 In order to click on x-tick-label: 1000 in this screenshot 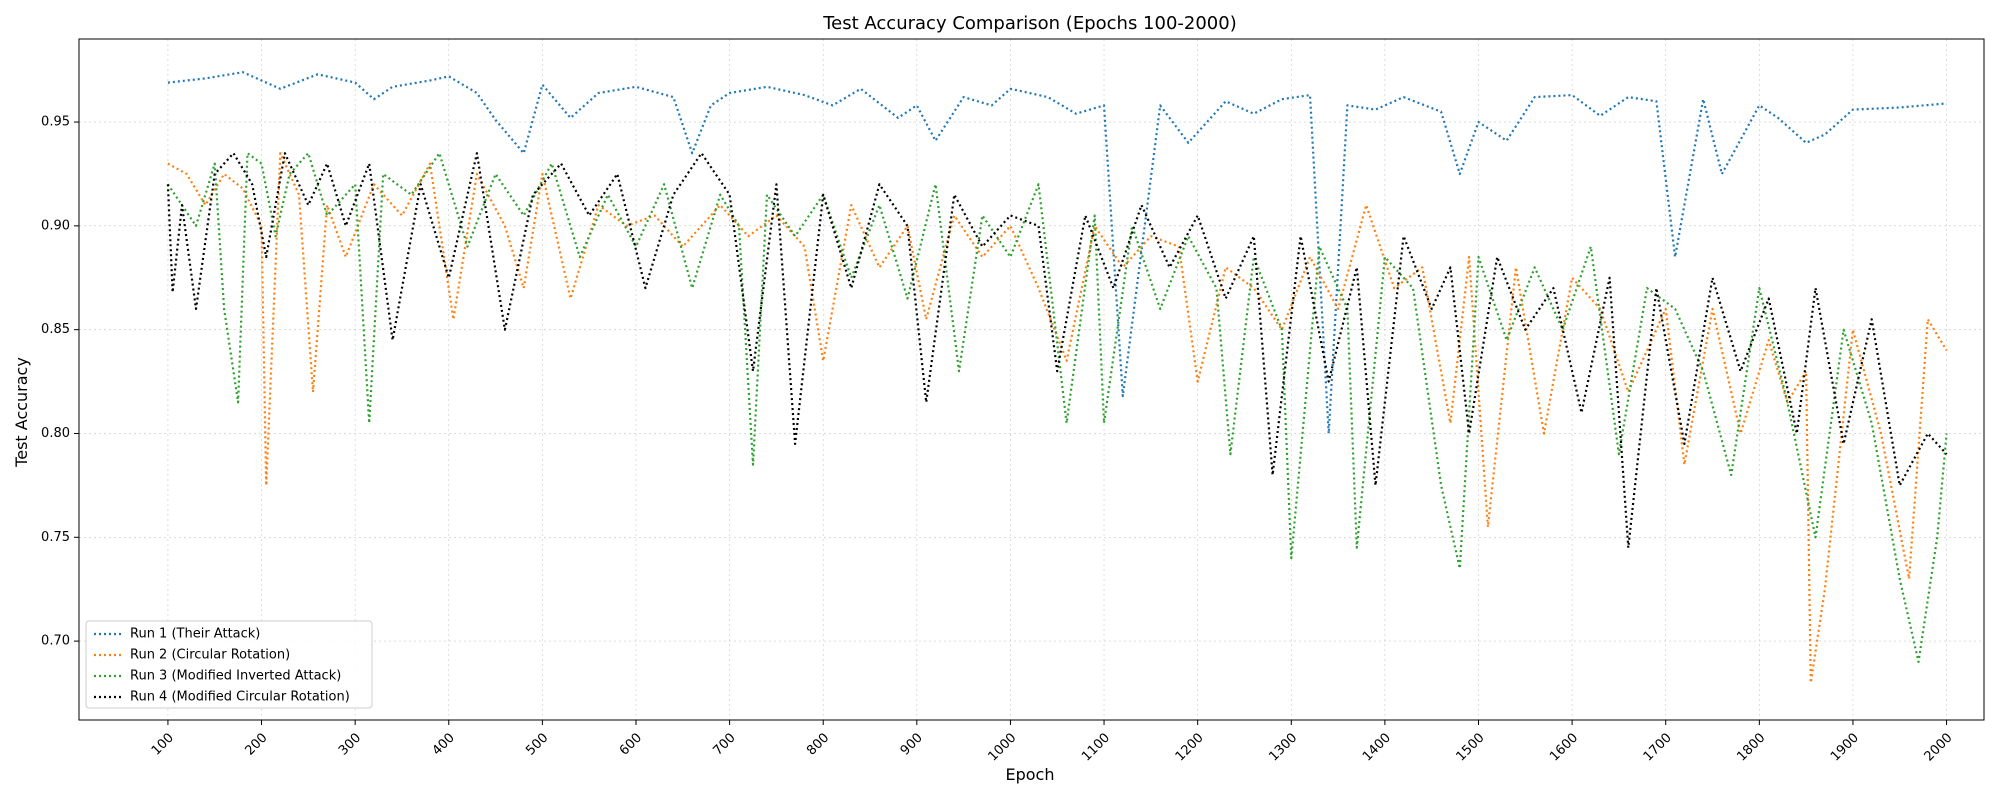, I will do `click(1002, 747)`.